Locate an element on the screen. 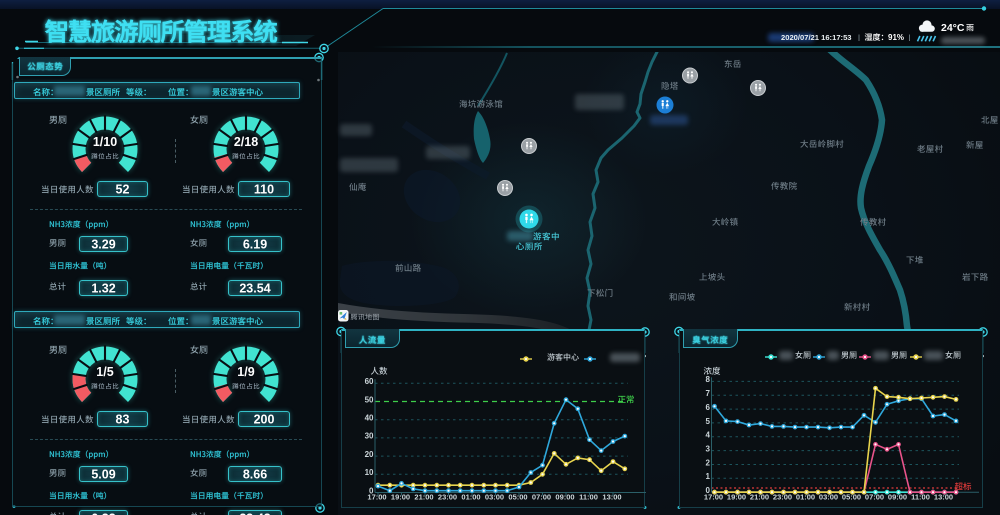 The height and width of the screenshot is (515, 1000). svg-text: 8.66 is located at coordinates (255, 474).